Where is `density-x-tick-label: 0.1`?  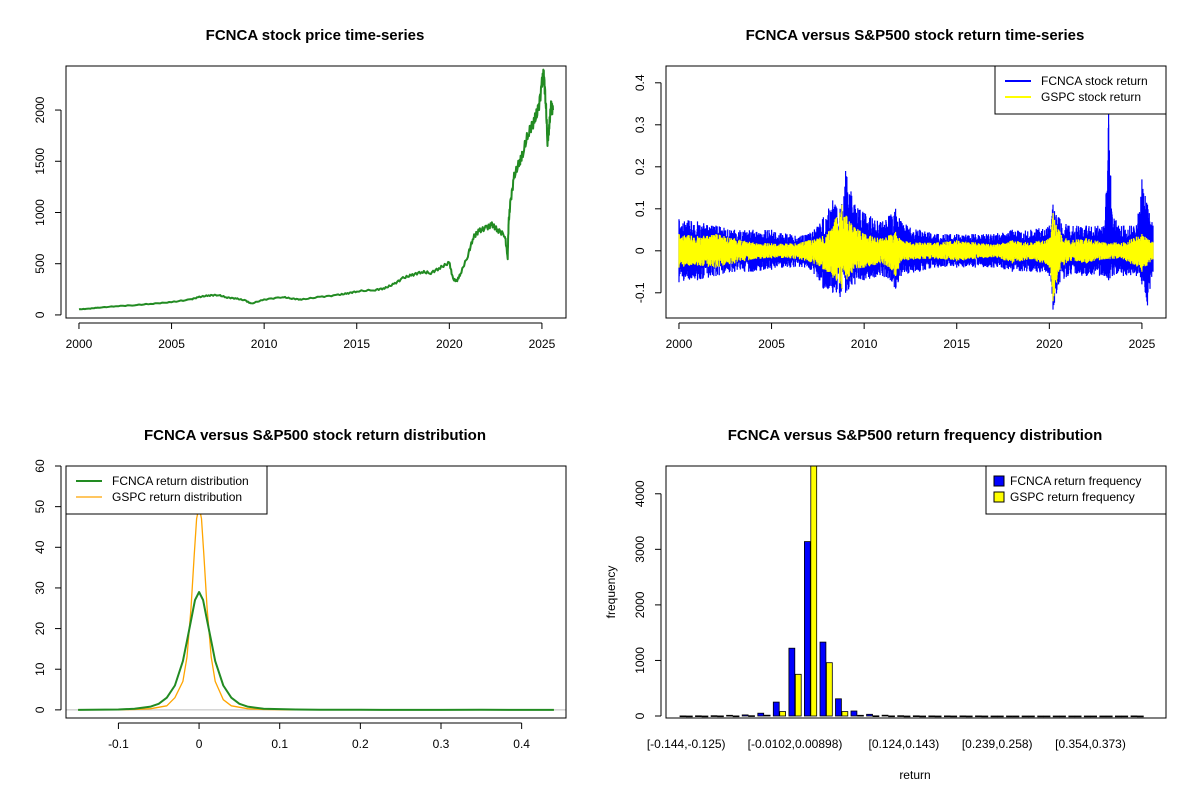 density-x-tick-label: 0.1 is located at coordinates (279, 744).